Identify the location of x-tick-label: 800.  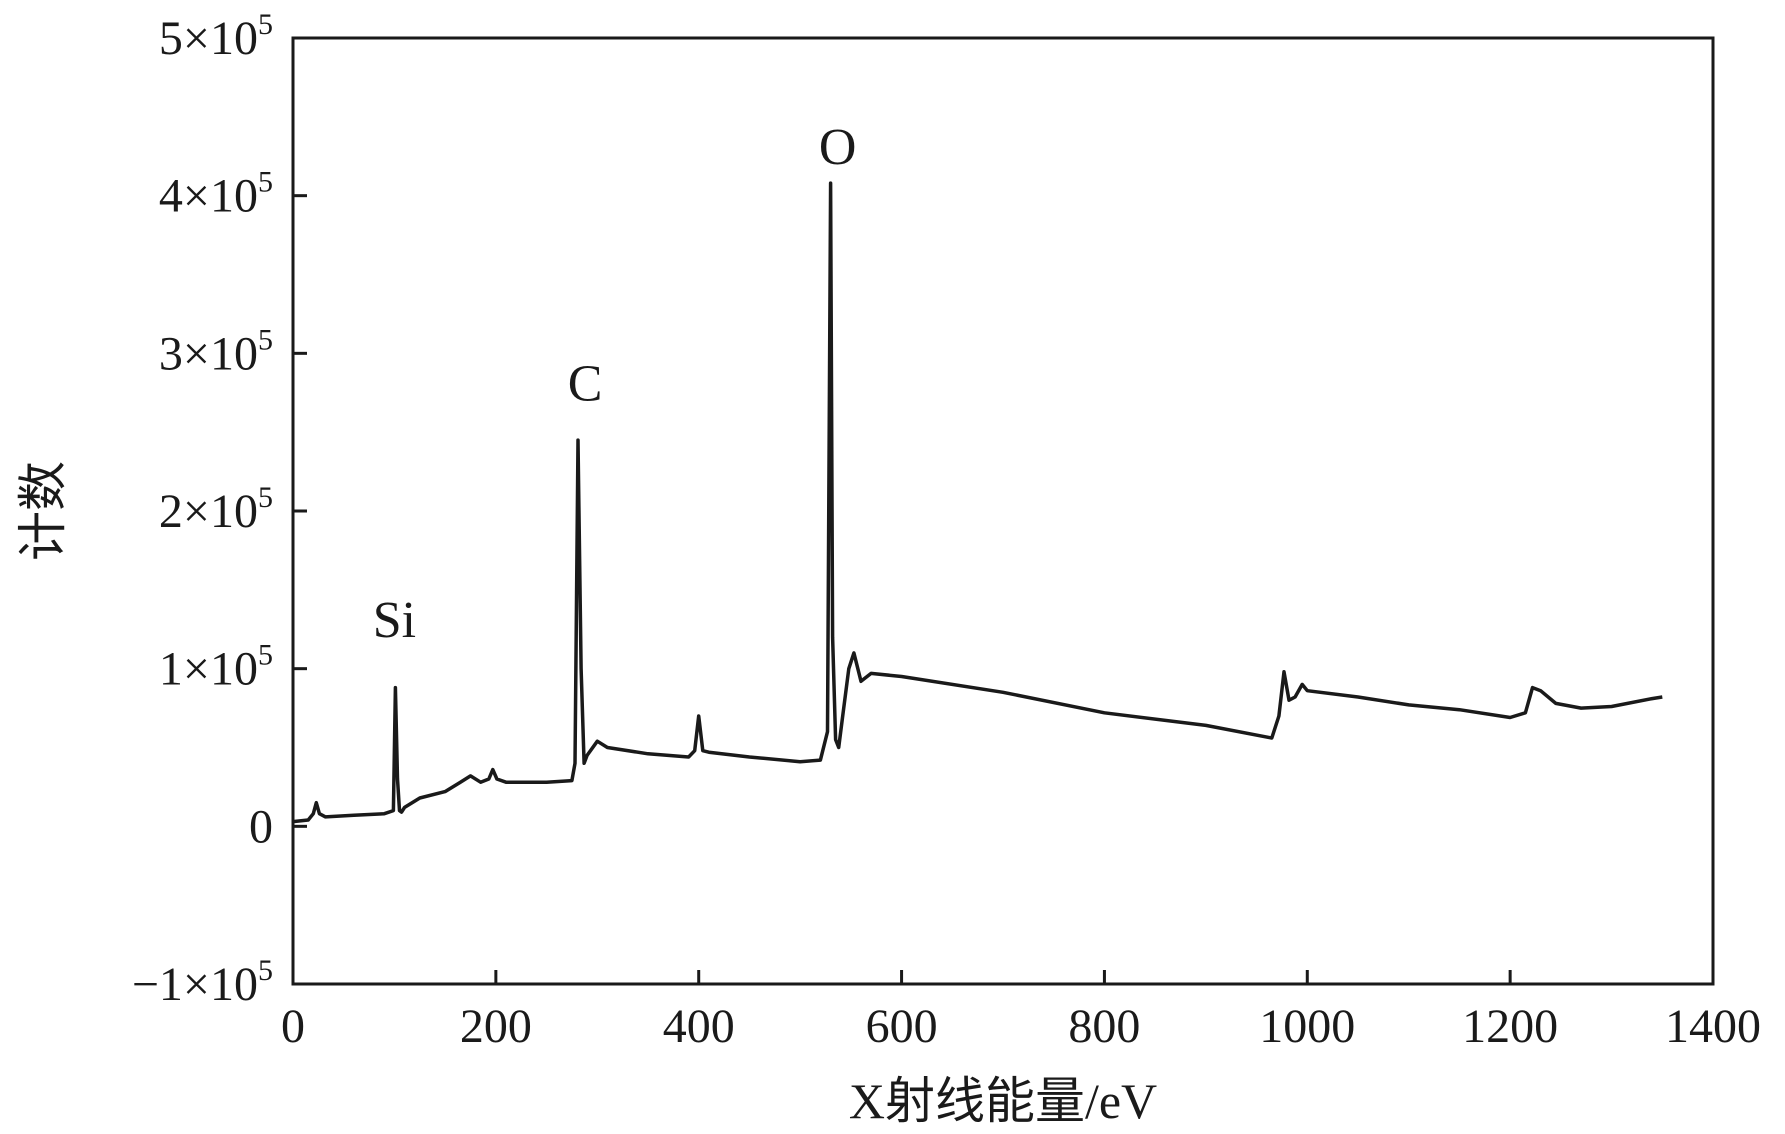
(1104, 1026).